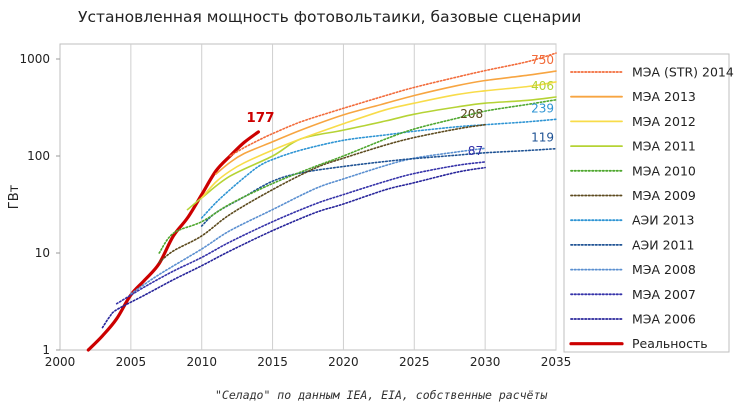 The width and height of the screenshot is (735, 406). Describe the element at coordinates (663, 220) in the screenshot. I see `legend-label: АЭИ 2013` at that location.